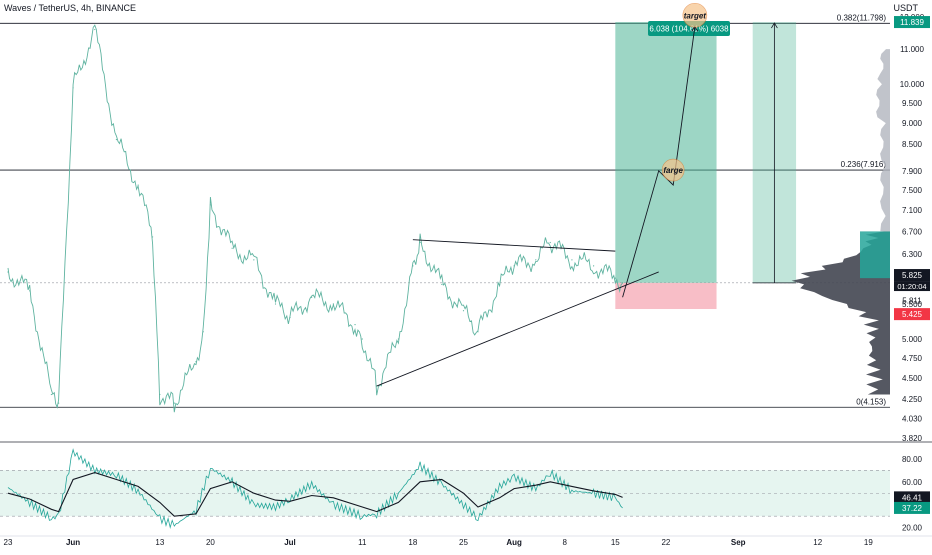  What do you see at coordinates (665, 542) in the screenshot?
I see `time-axis-tick-label: 22` at bounding box center [665, 542].